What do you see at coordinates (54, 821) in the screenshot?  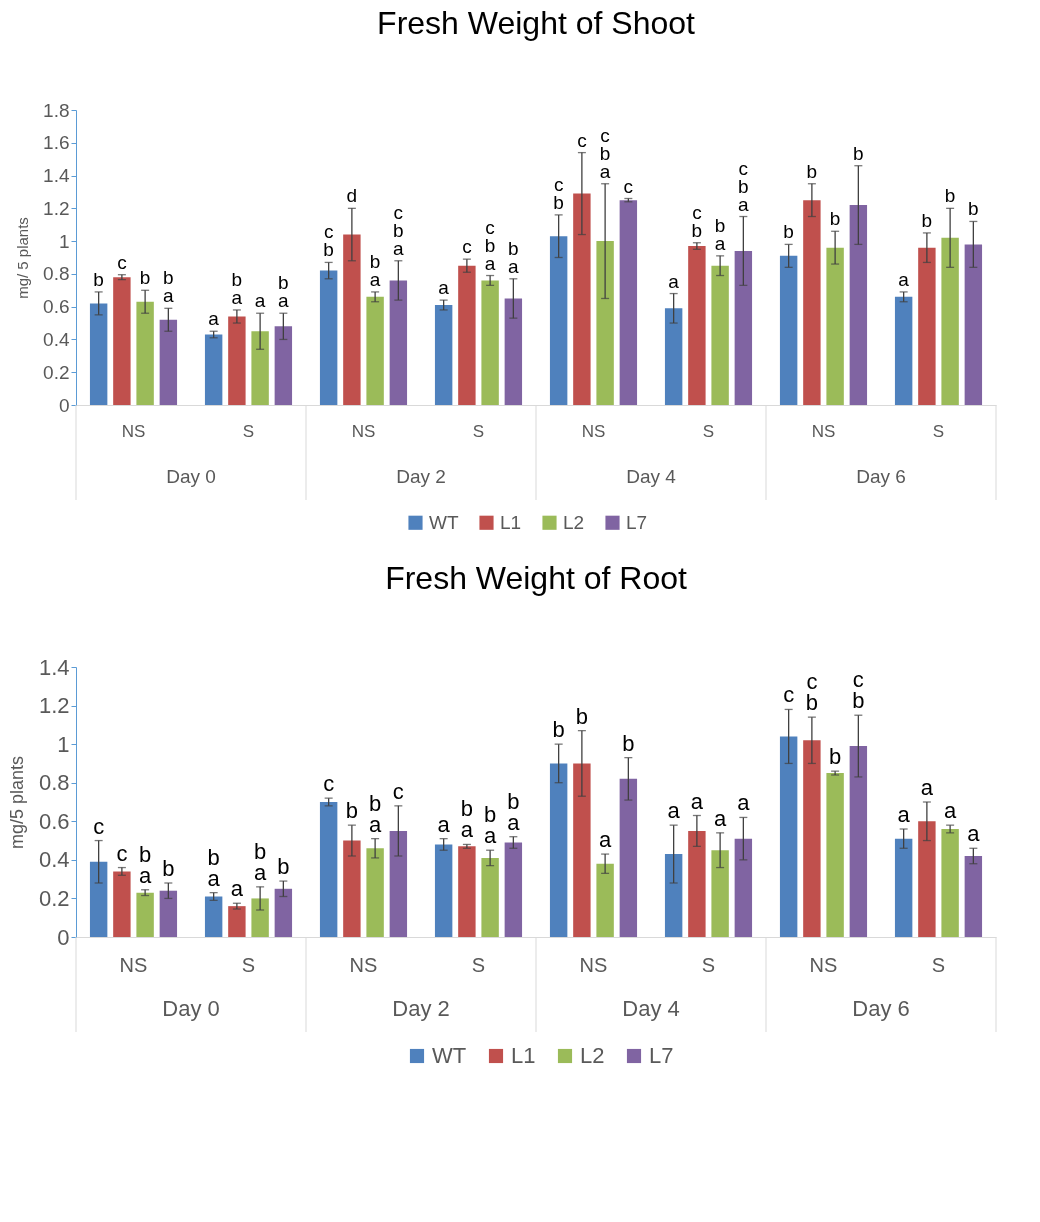 I see `y-tick-label: 0.6` at bounding box center [54, 821].